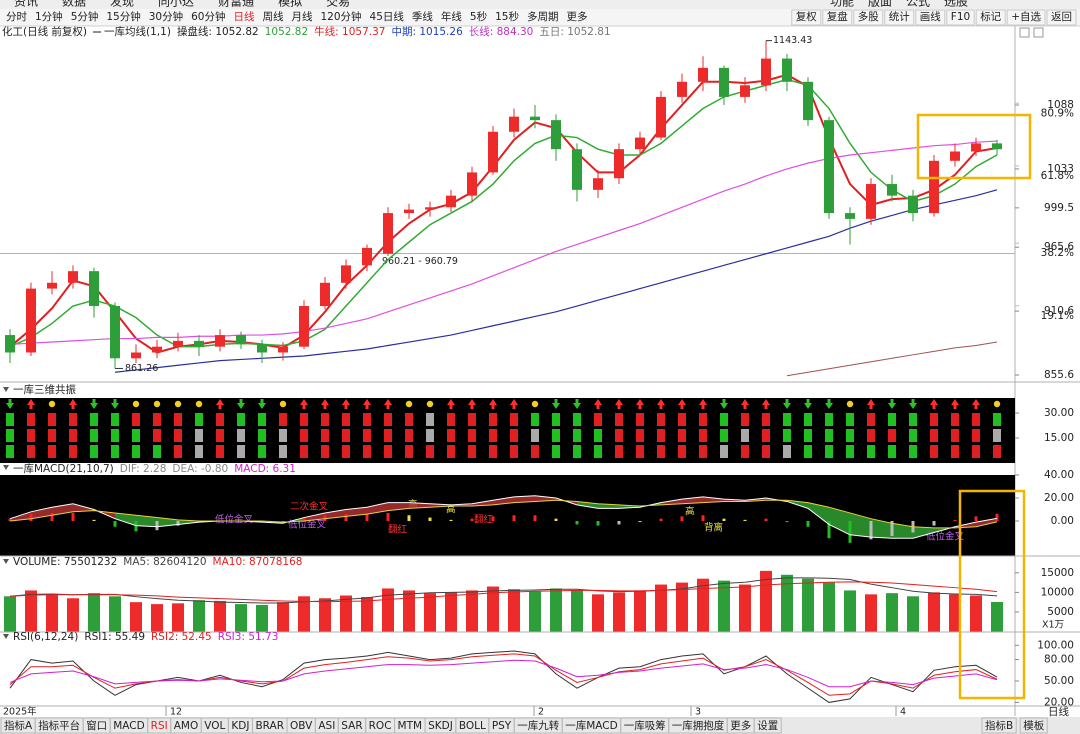 This screenshot has height=734, width=1080. What do you see at coordinates (302, 16) in the screenshot?
I see `period-tab: 月线` at bounding box center [302, 16].